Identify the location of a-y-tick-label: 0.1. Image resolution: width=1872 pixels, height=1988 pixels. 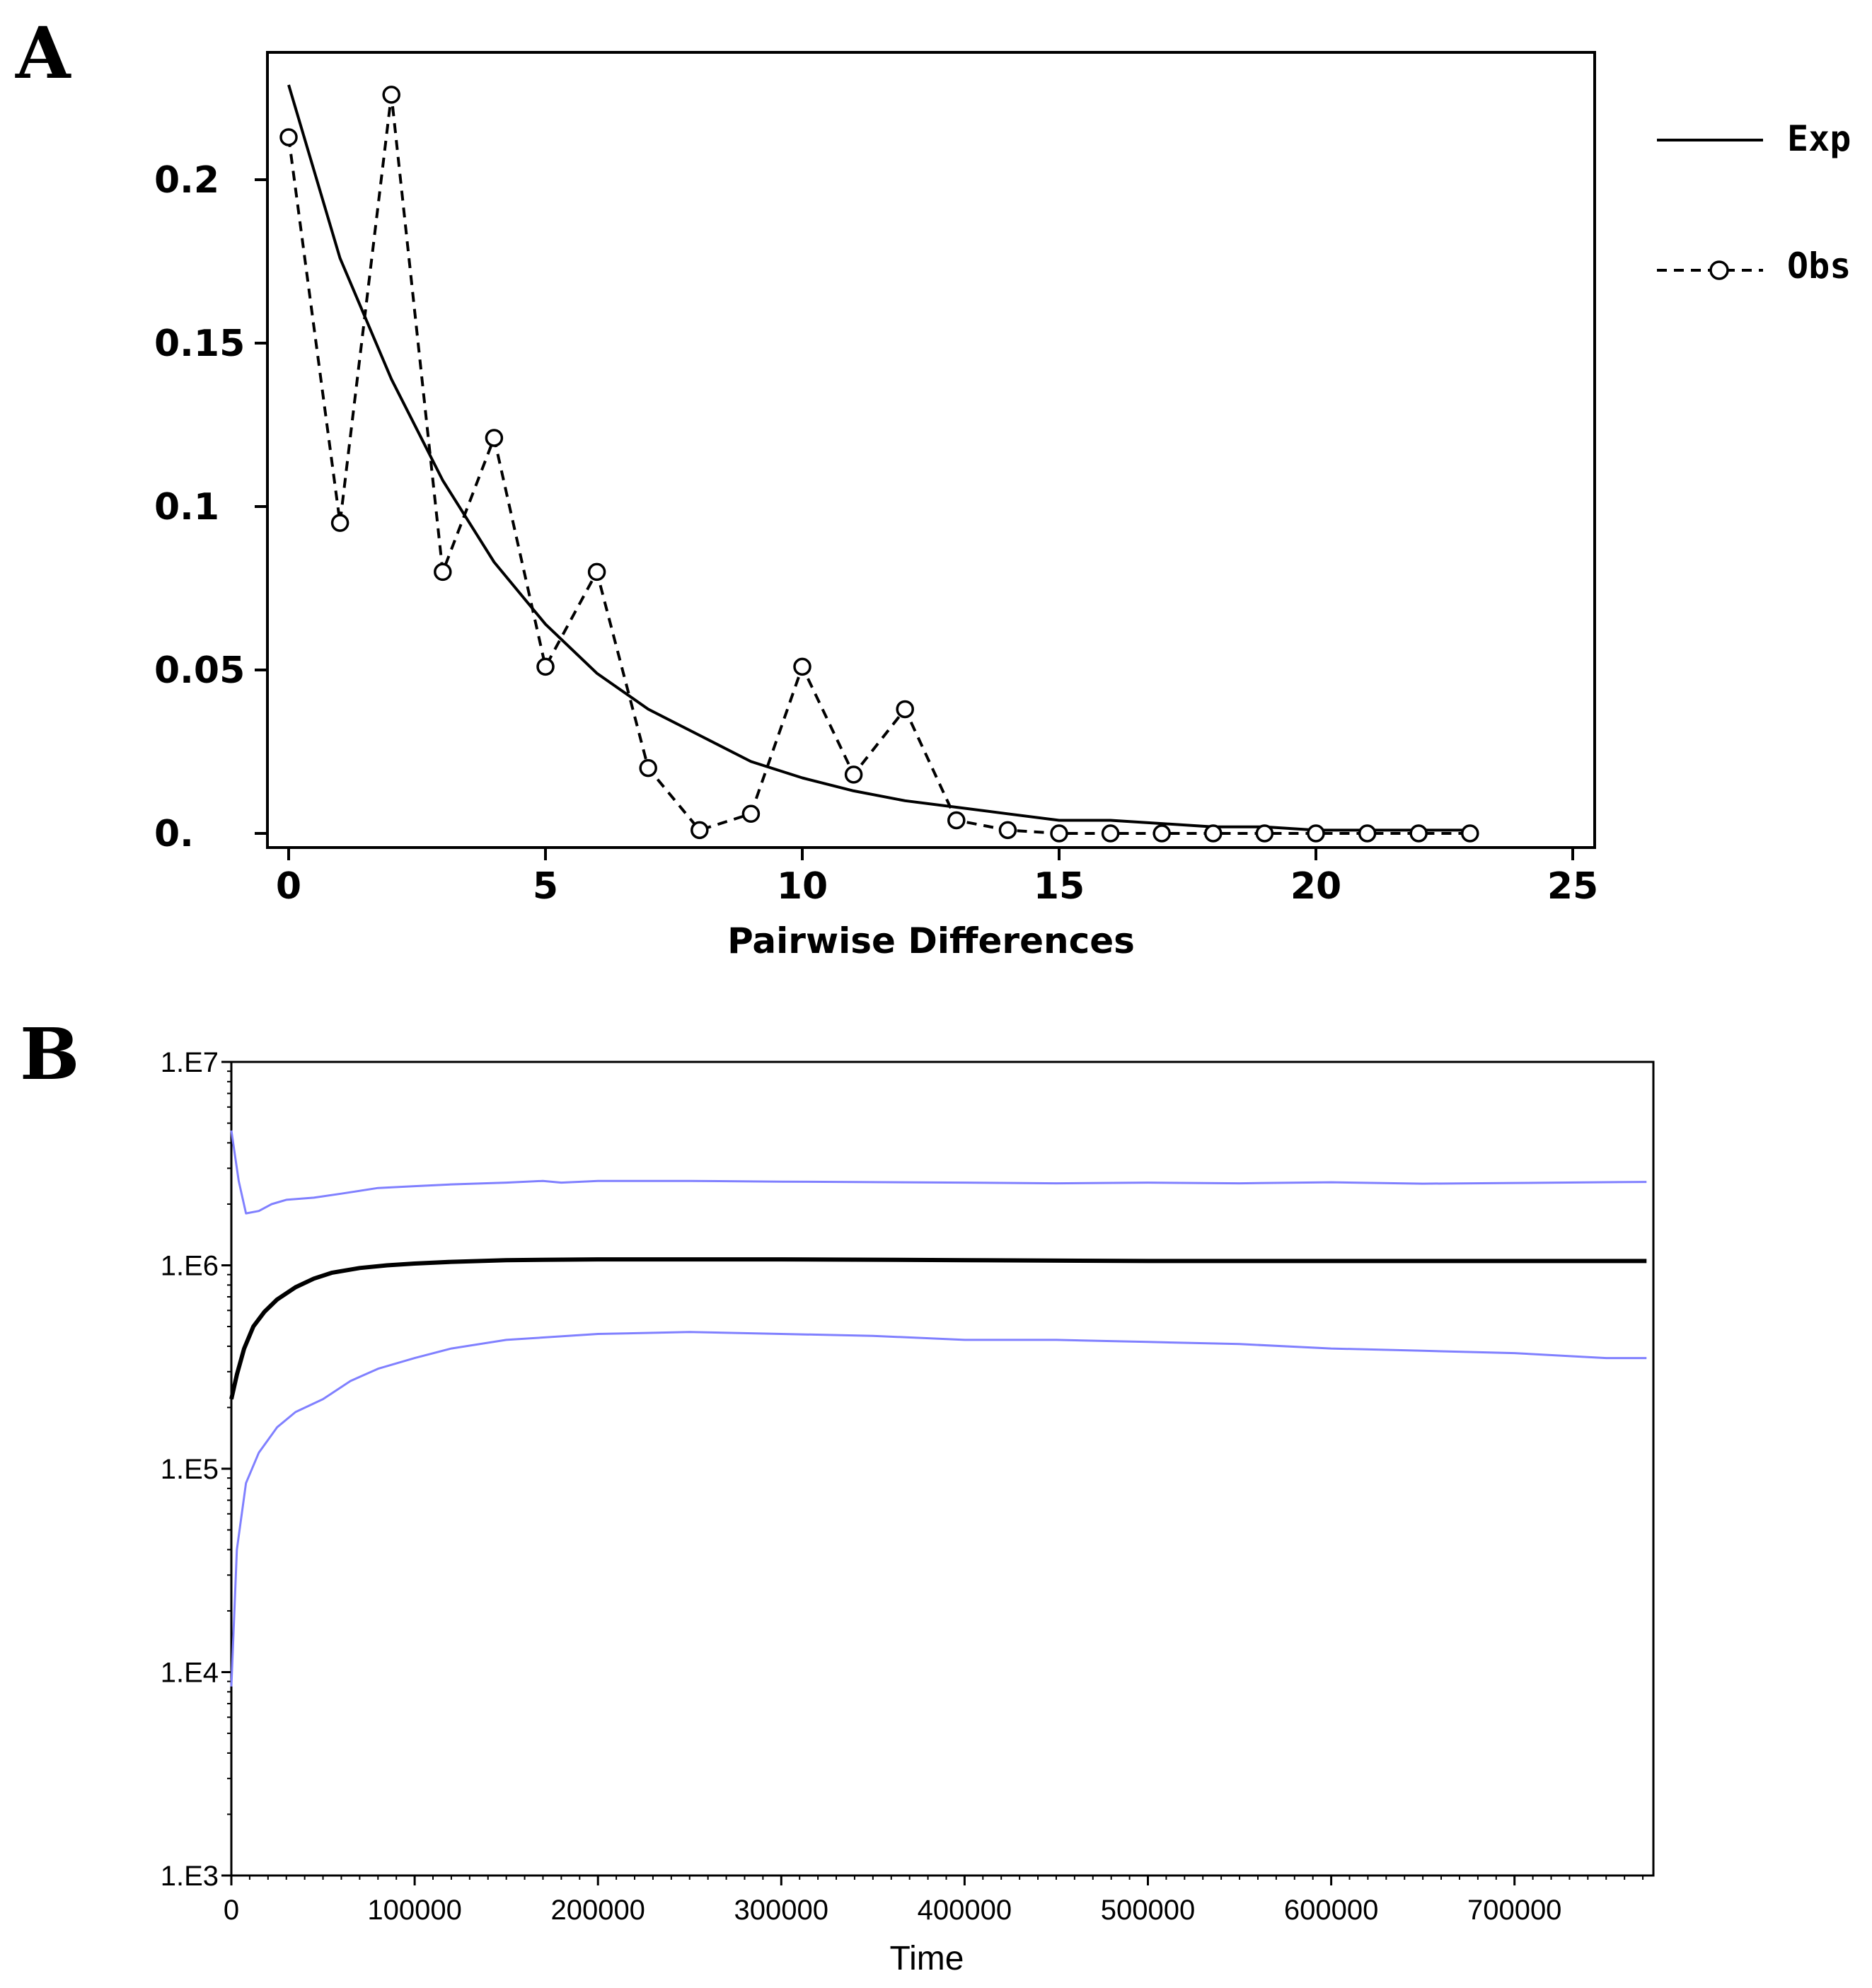
(187, 507).